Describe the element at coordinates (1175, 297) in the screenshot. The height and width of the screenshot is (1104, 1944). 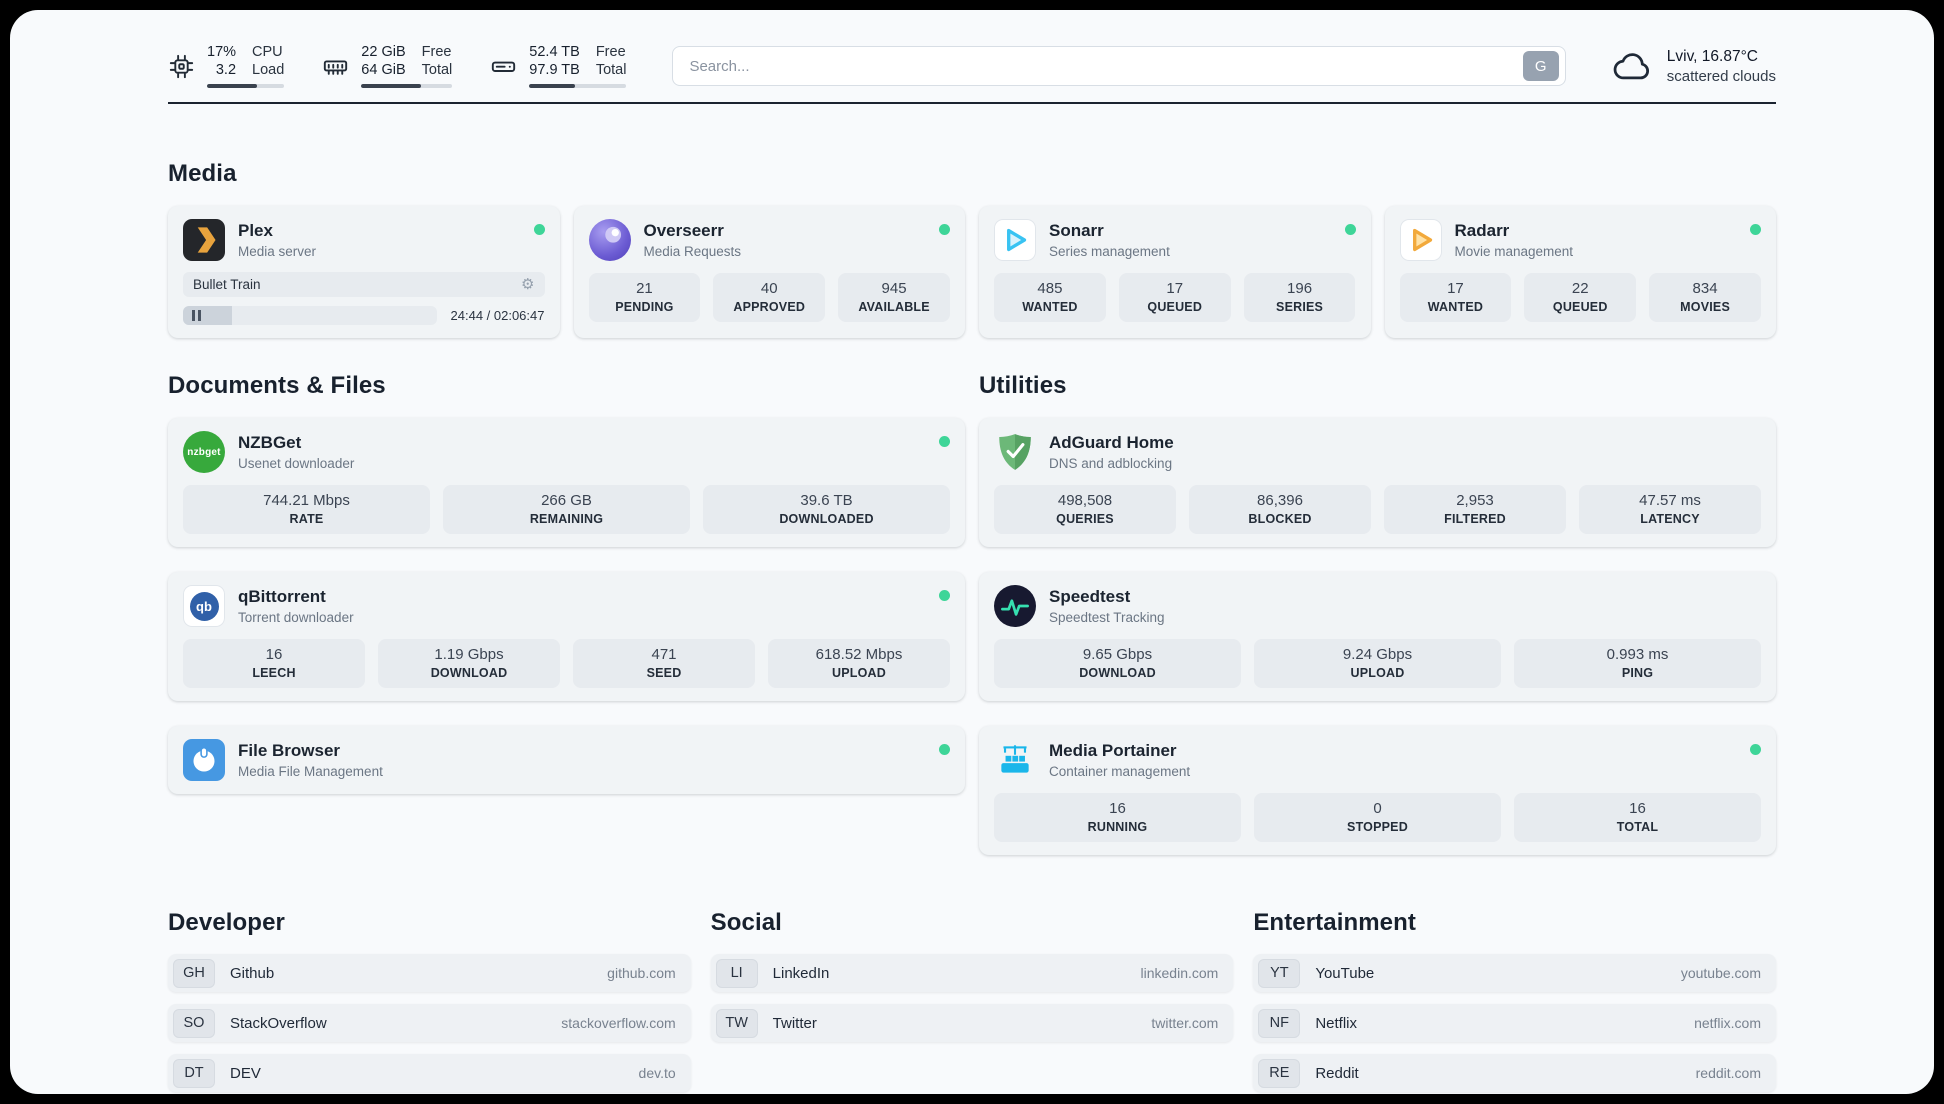
I see `app-stats: 485 WANTED 17 QUEUED 196 SERIES` at that location.